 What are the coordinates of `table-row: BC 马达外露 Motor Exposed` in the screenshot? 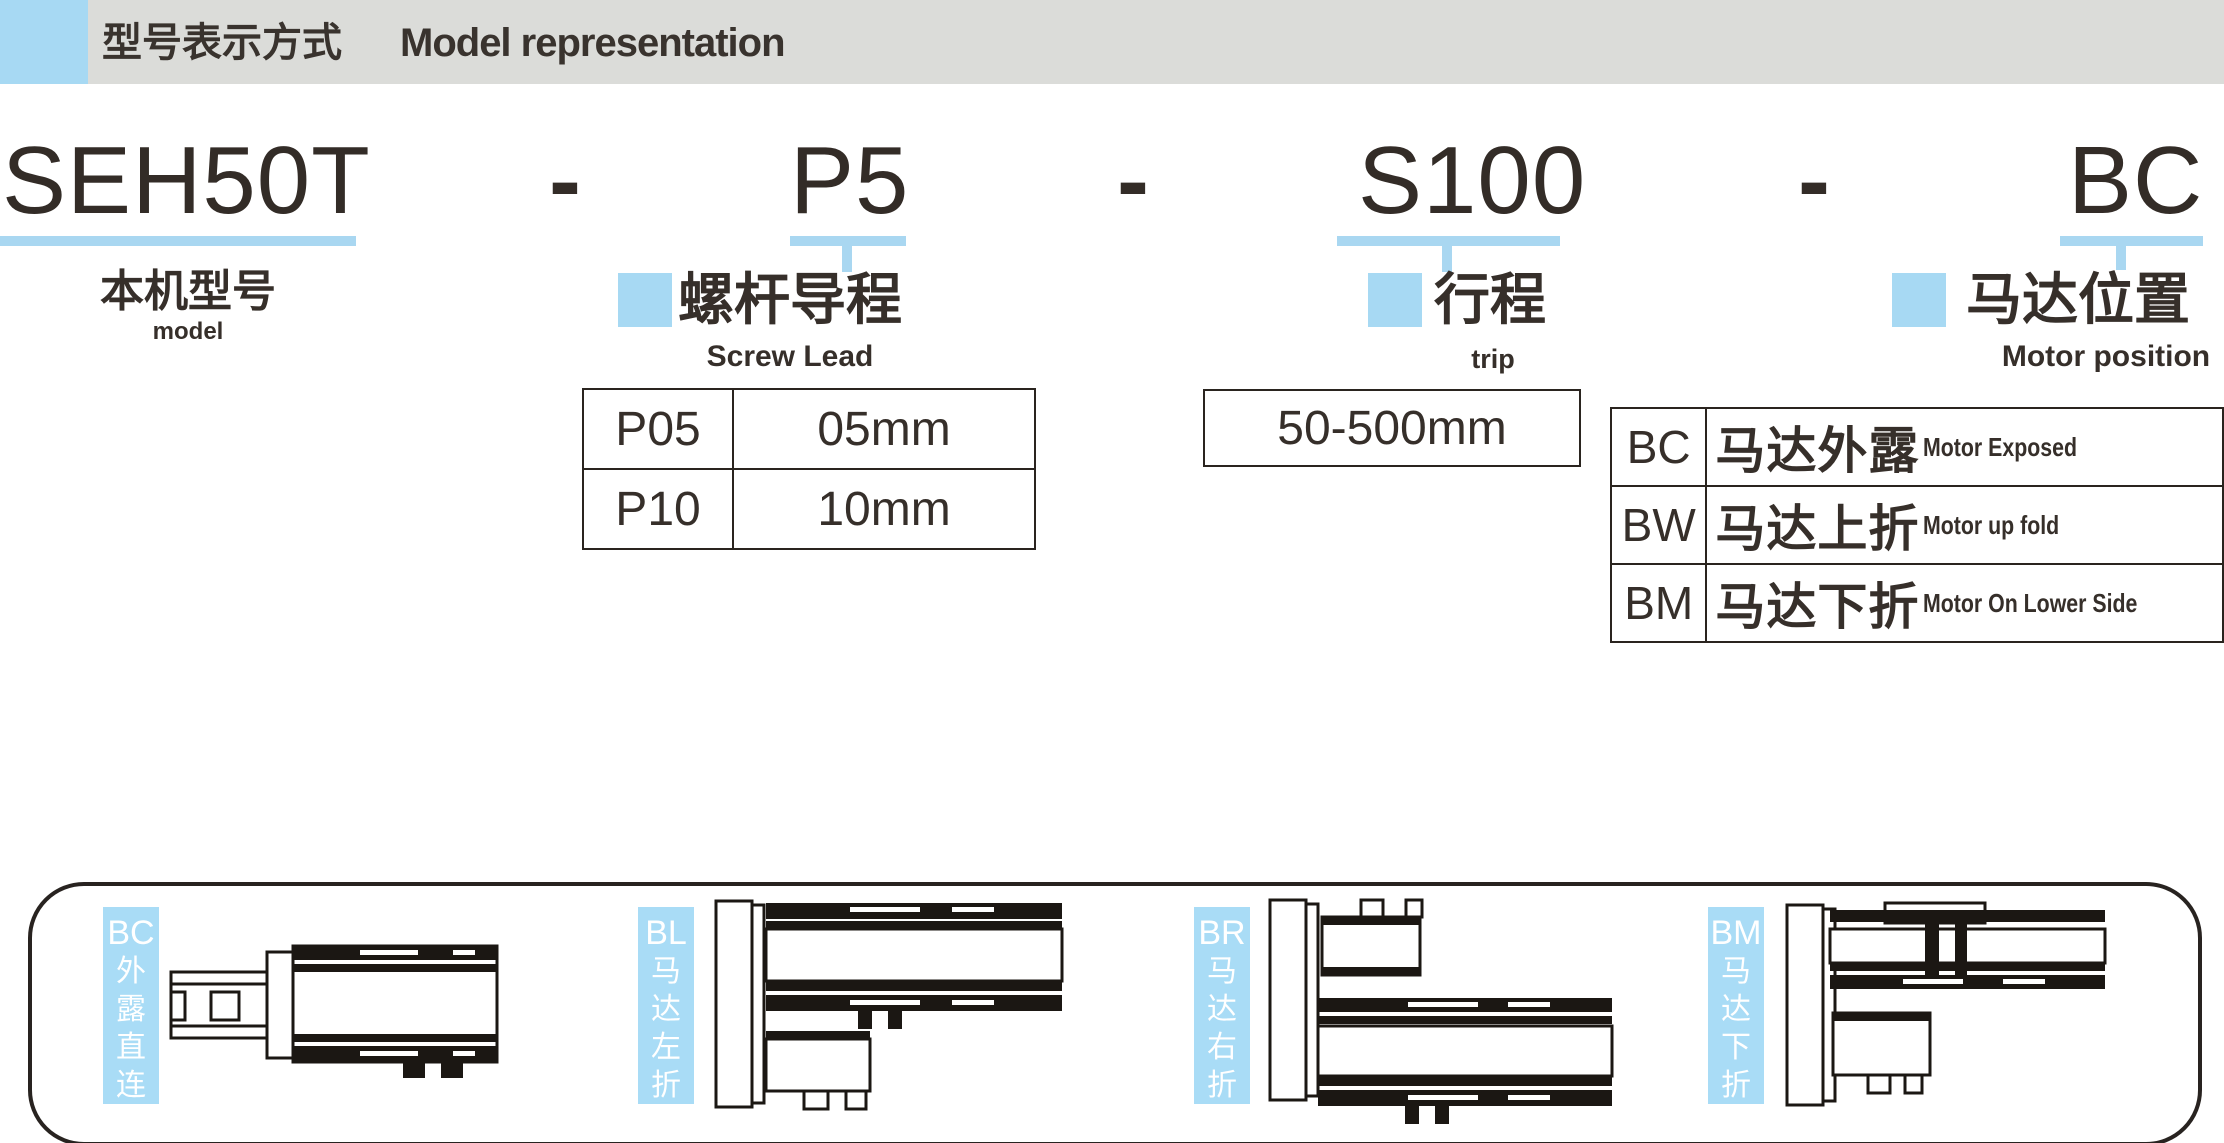 It's located at (1916, 447).